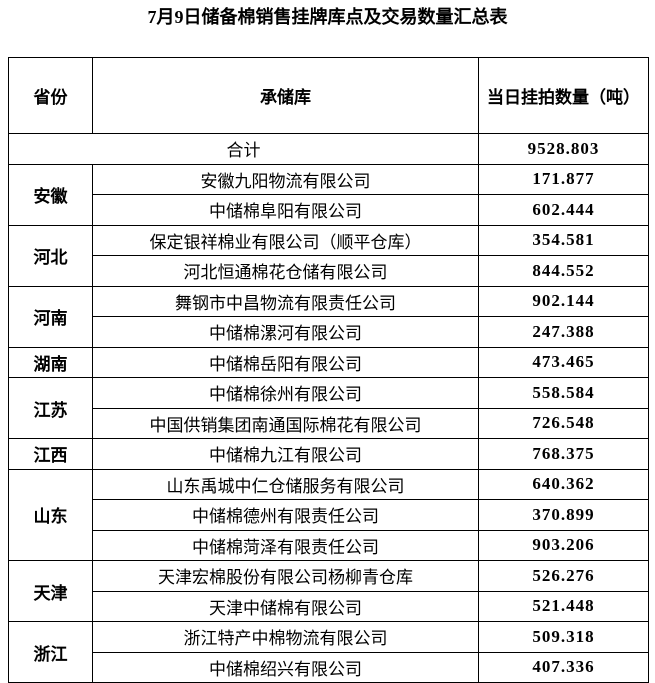 This screenshot has width=655, height=683. I want to click on warehouse: 安徽九阳物流有限公司, so click(285, 179).